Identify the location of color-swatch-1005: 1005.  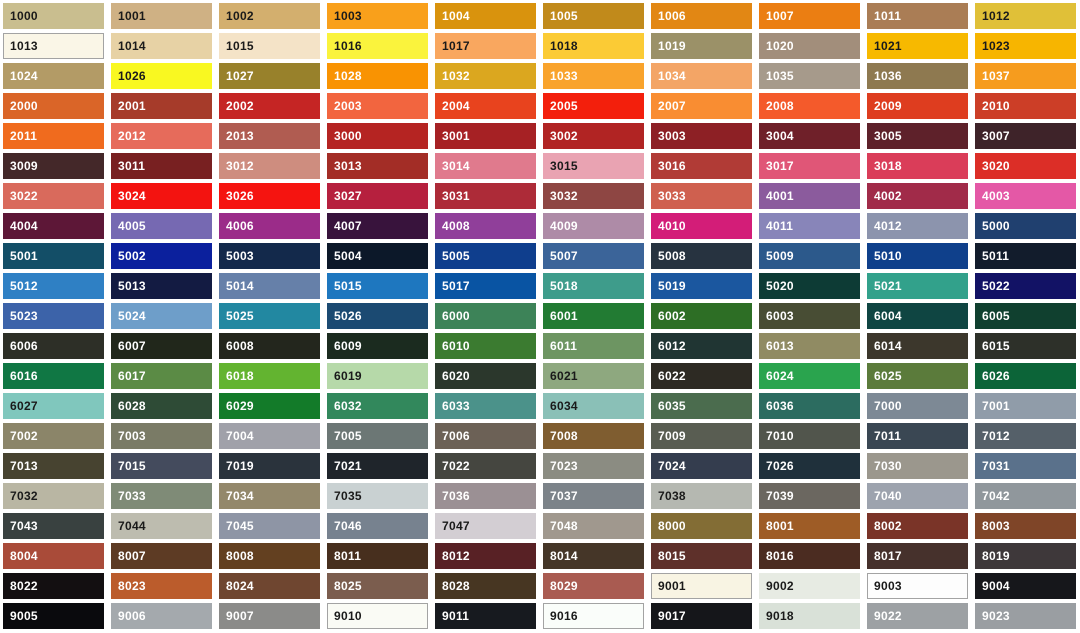
(593, 16).